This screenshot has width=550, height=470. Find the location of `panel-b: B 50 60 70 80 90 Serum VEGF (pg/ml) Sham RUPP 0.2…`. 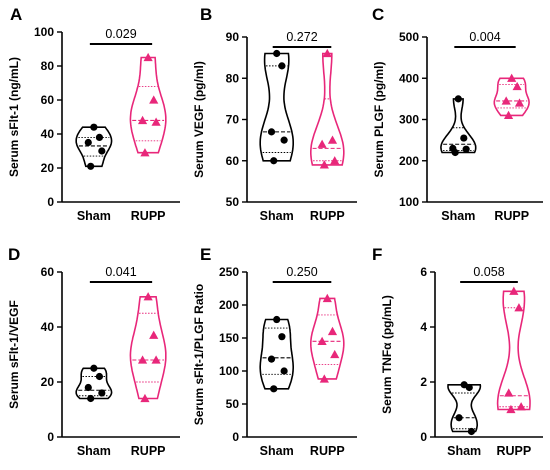

panel-b: B 50 60 70 80 90 Serum VEGF (pg/ml) Sham RUPP 0.2… is located at coordinates (274, 114).